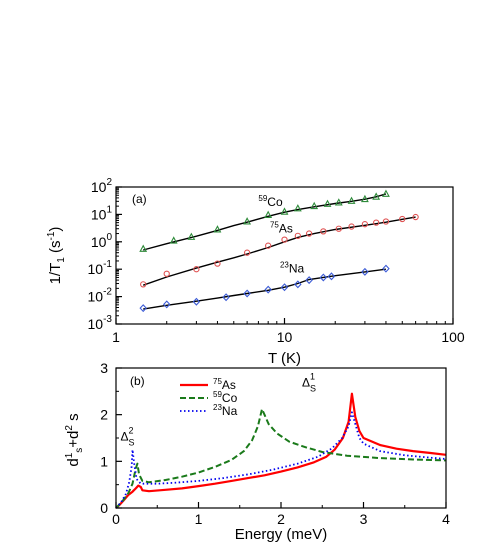  Describe the element at coordinates (225, 397) in the screenshot. I see `legend-label-59Co: 59Co` at that location.